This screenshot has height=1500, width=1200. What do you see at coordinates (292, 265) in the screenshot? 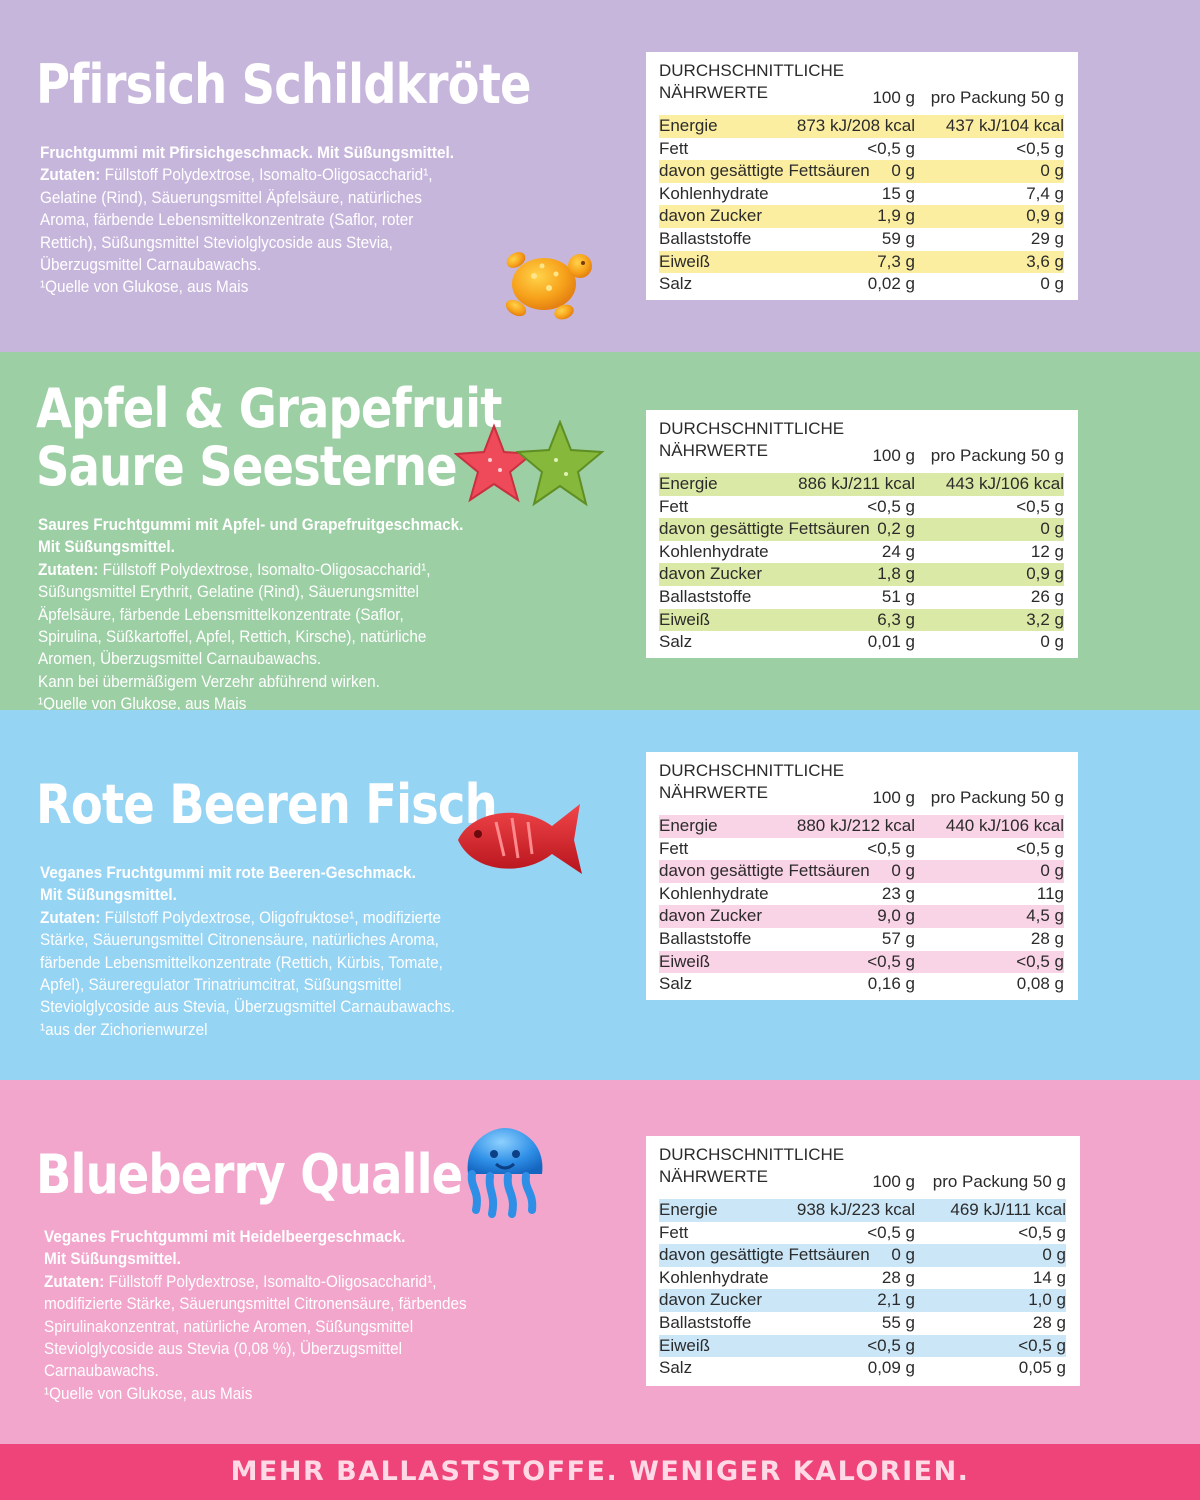
I see `description-line: Überzugsmittel Carnaubawachs.` at bounding box center [292, 265].